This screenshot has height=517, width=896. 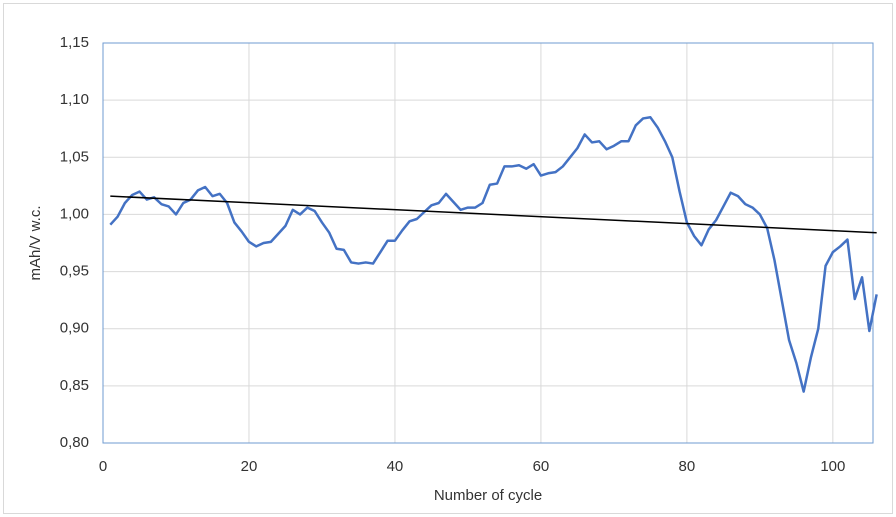 What do you see at coordinates (74, 442) in the screenshot?
I see `y-tick-label: 0,80` at bounding box center [74, 442].